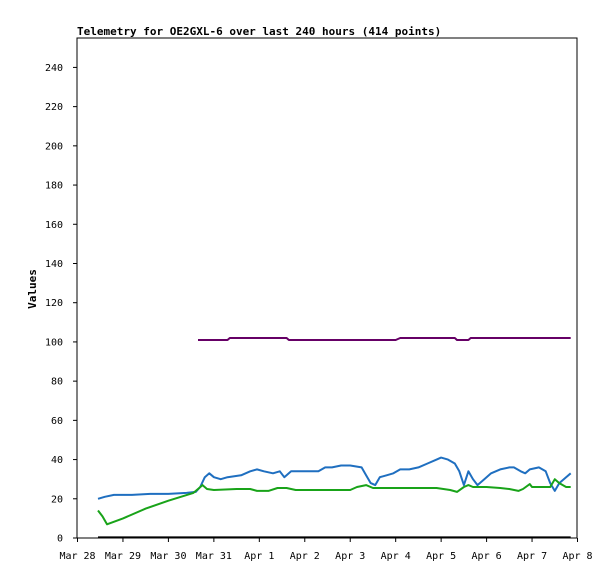  What do you see at coordinates (396, 556) in the screenshot?
I see `x-tick-label: Apr 4` at bounding box center [396, 556].